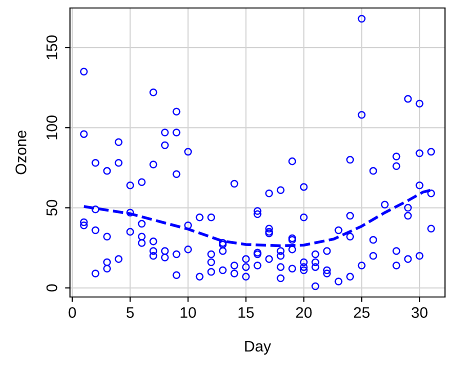 The image size is (468, 386). I want to click on x-tick-label: 5, so click(130, 312).